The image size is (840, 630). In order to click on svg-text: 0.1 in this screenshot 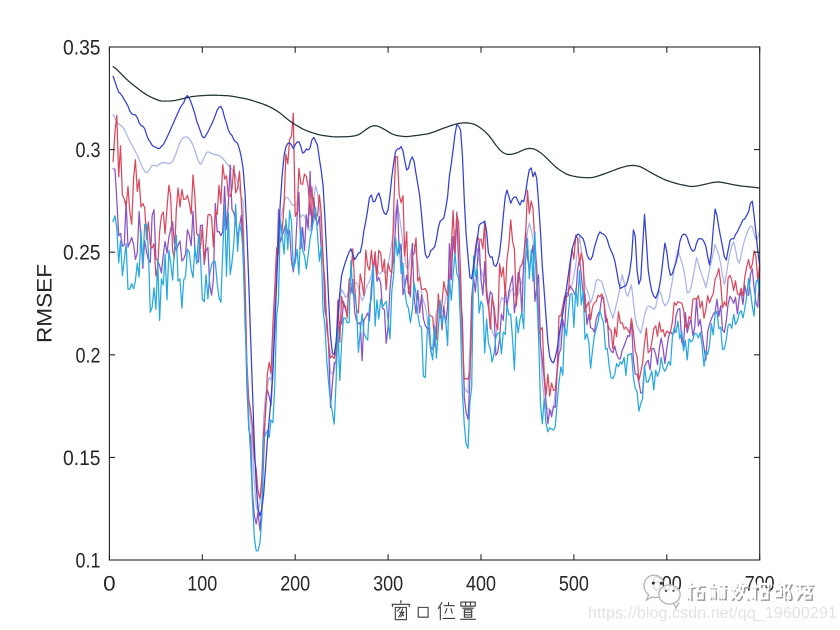, I will do `click(88, 561)`.